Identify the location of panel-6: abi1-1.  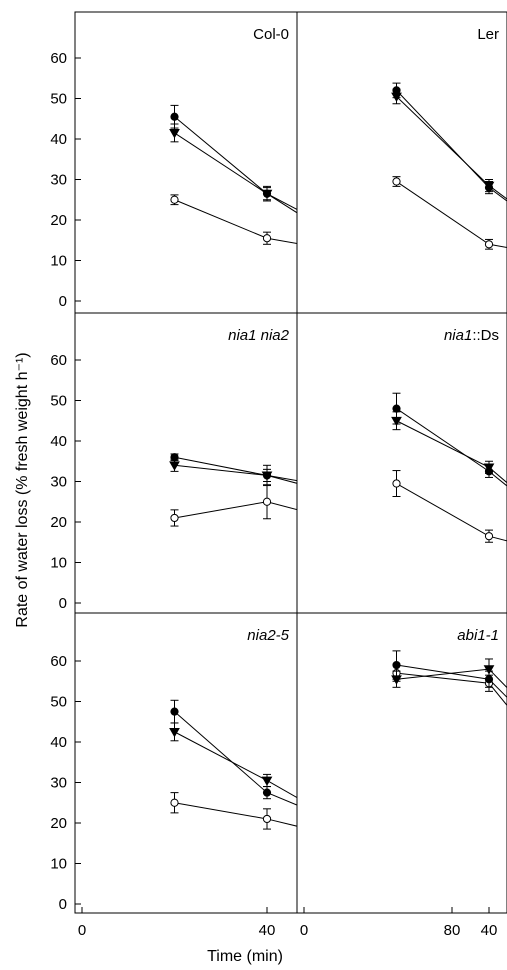
(401, 763).